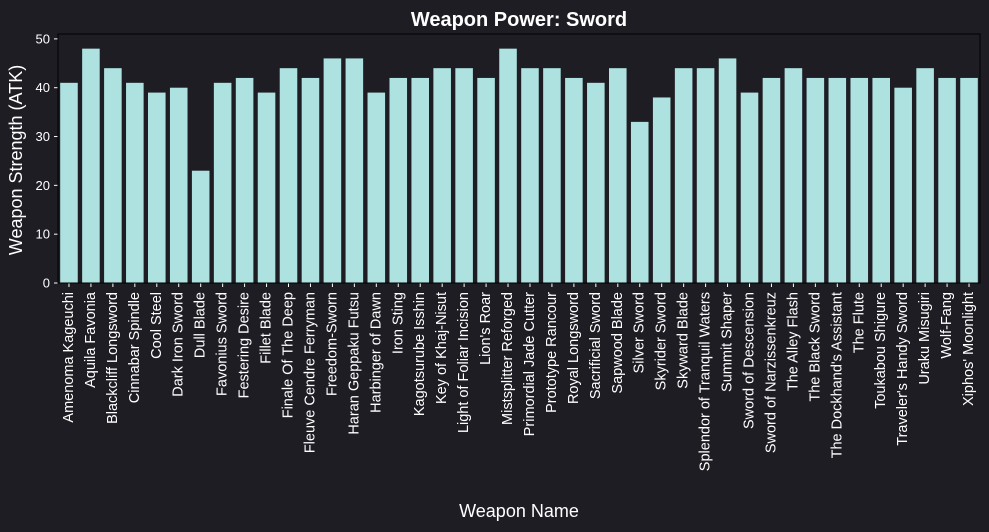  Describe the element at coordinates (640, 332) in the screenshot. I see `x-tick-label: Silver Sword` at that location.